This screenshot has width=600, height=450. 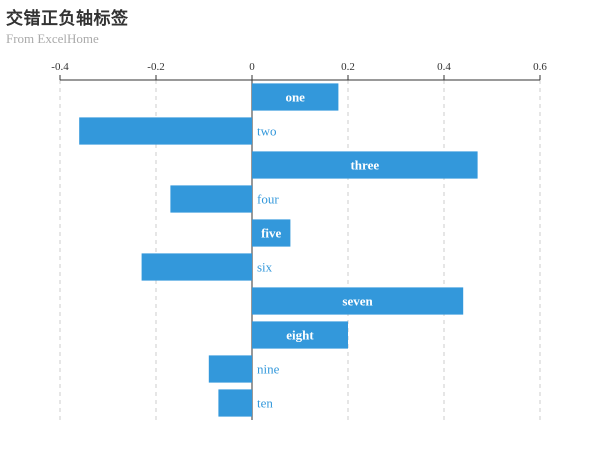 I want to click on x-tick-label: -0.2, so click(x=155, y=67).